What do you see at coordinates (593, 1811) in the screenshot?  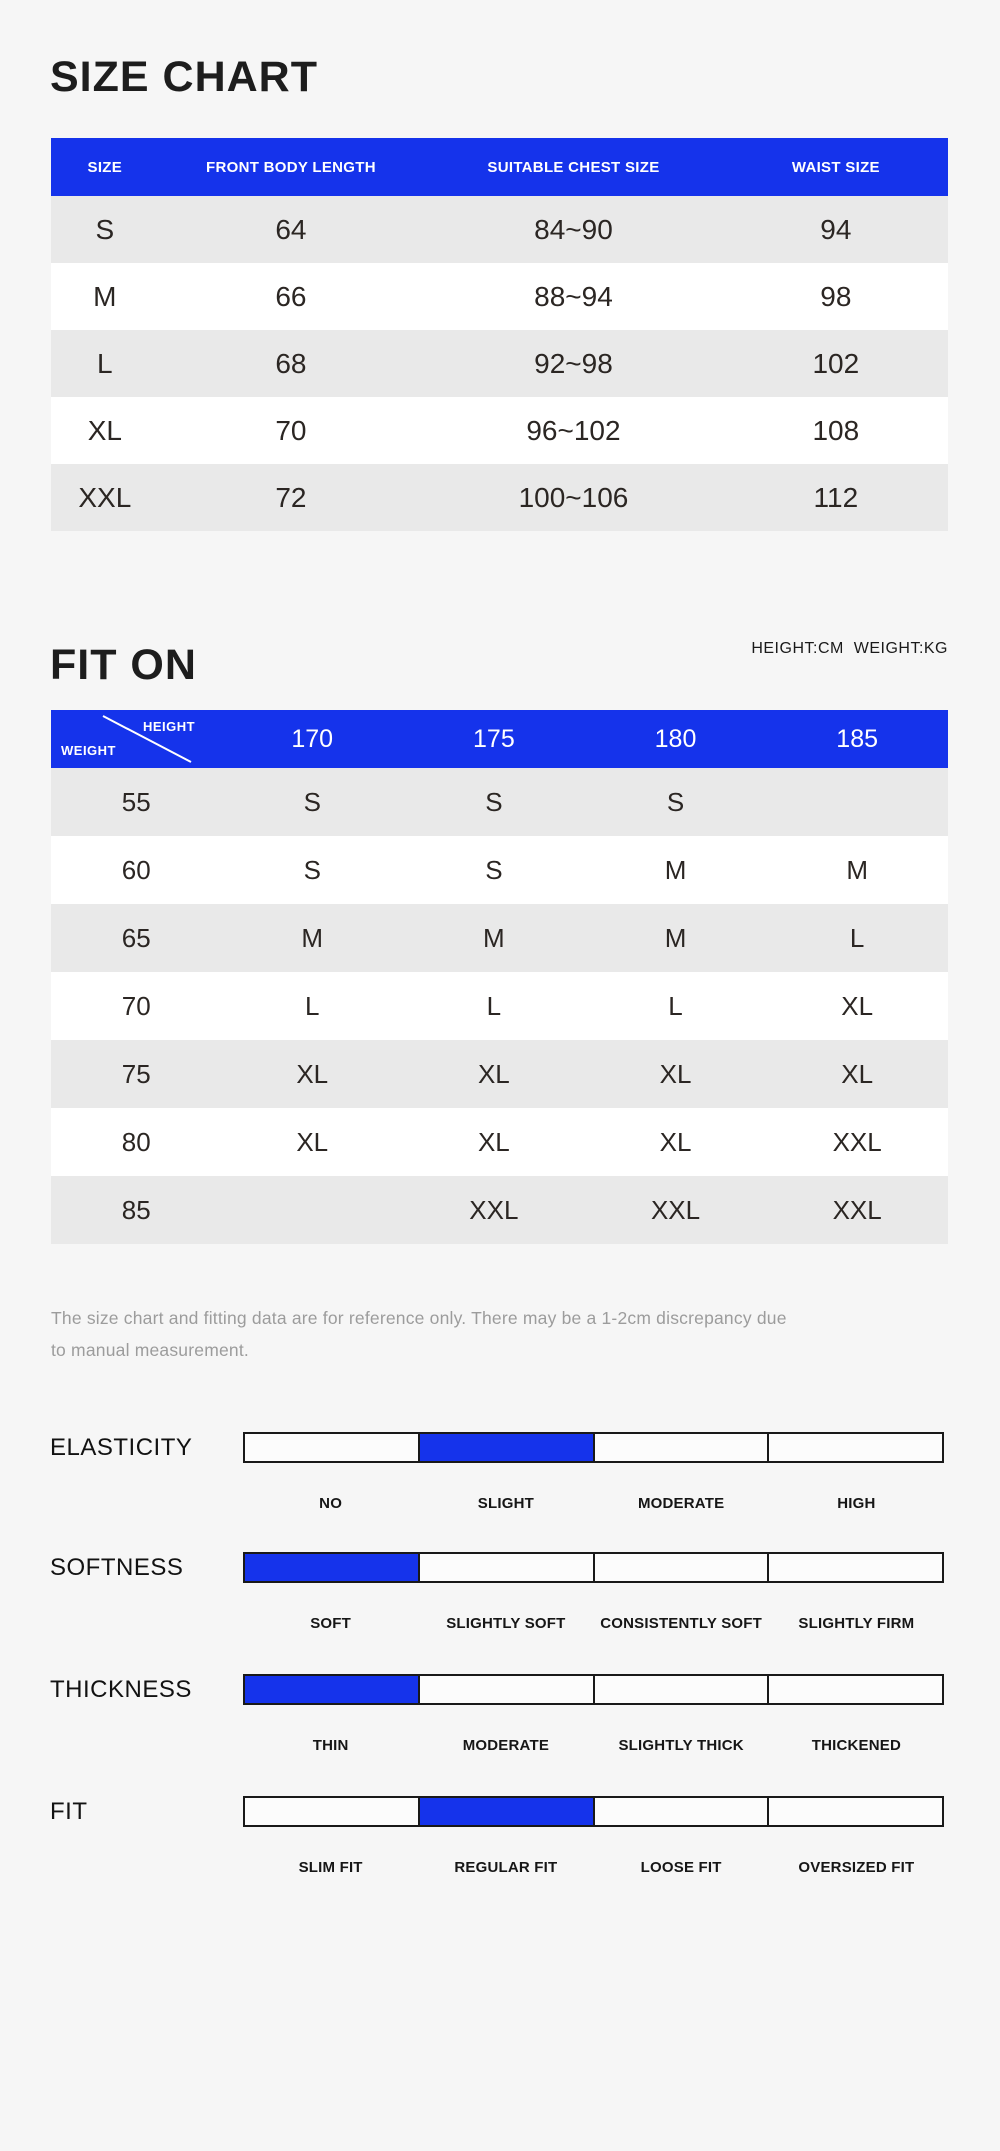 I see `fit-scale-bar` at bounding box center [593, 1811].